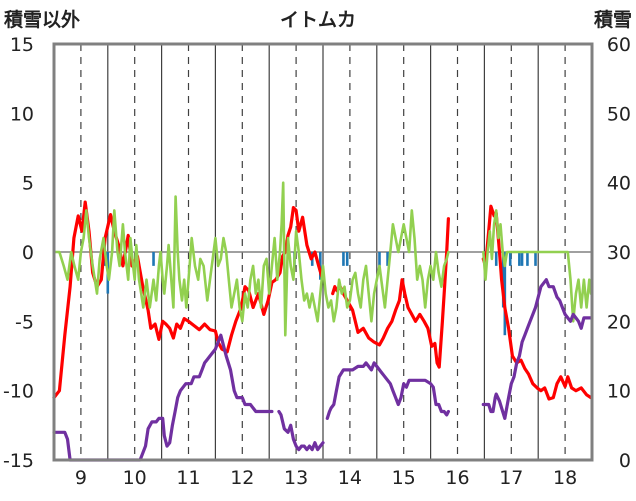  What do you see at coordinates (613, 19) in the screenshot?
I see `right-axis-label: 積雪` at bounding box center [613, 19].